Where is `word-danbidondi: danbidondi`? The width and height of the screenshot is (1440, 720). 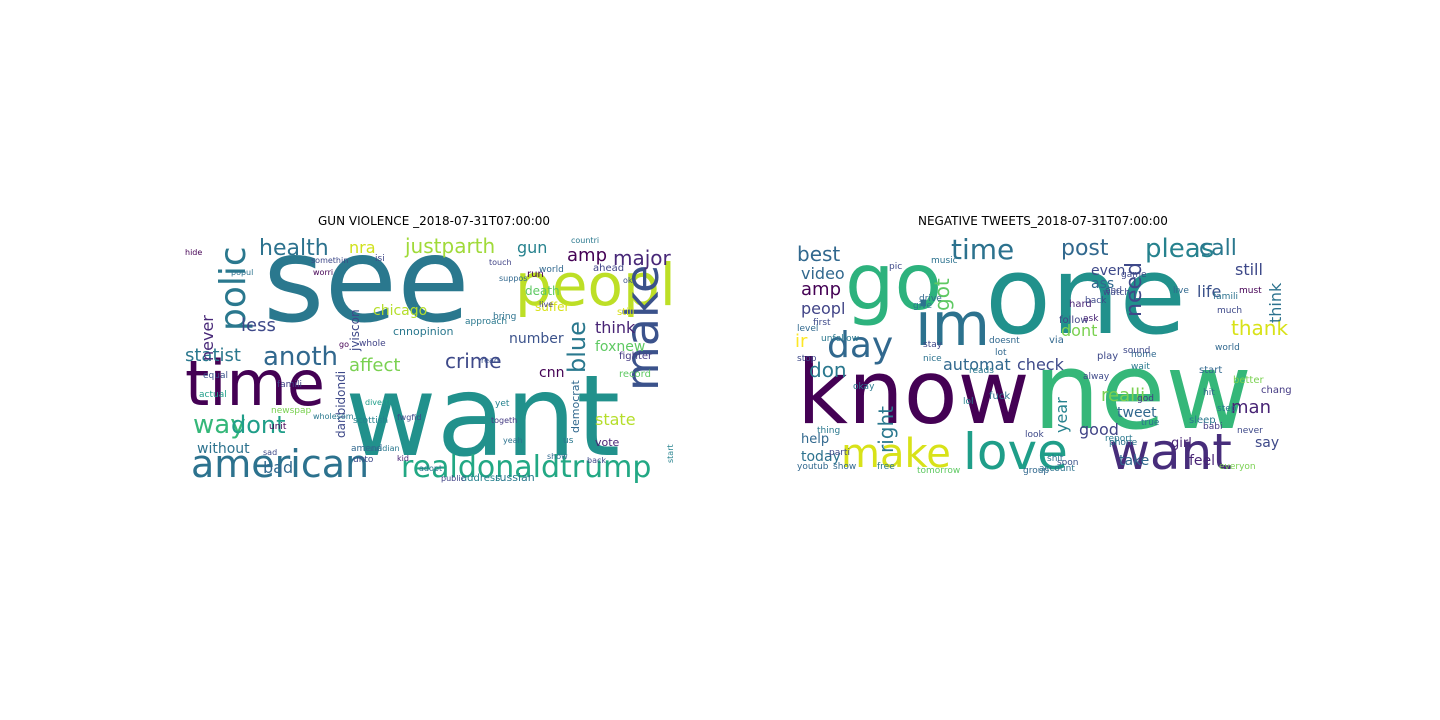 word-danbidondi: danbidondi is located at coordinates (341, 404).